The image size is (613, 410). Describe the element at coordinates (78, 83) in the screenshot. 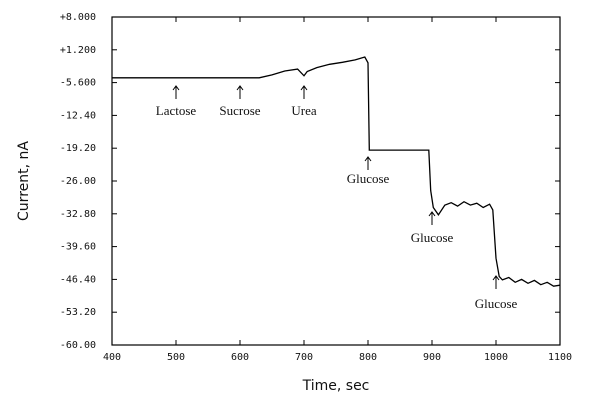

I see `y-tick-label: -5.600` at that location.